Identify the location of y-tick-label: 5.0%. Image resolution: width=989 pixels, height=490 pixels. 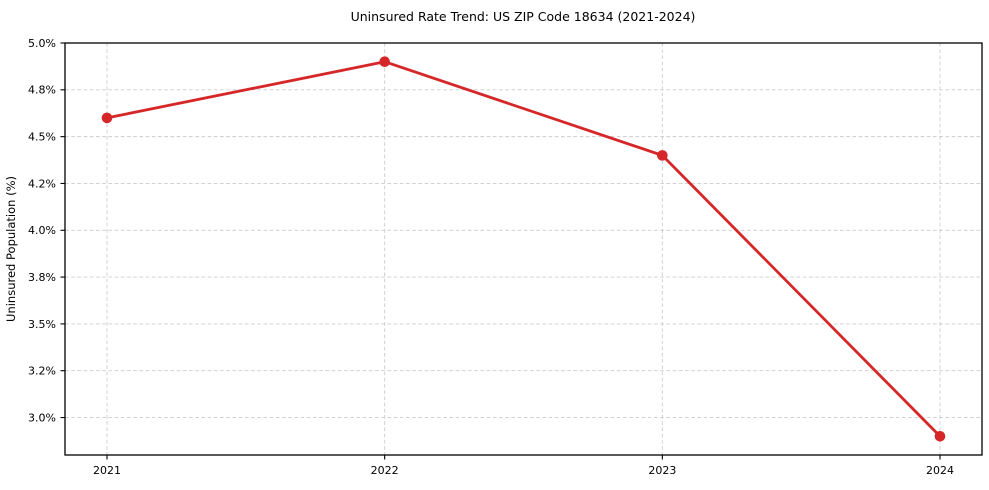
(42, 43).